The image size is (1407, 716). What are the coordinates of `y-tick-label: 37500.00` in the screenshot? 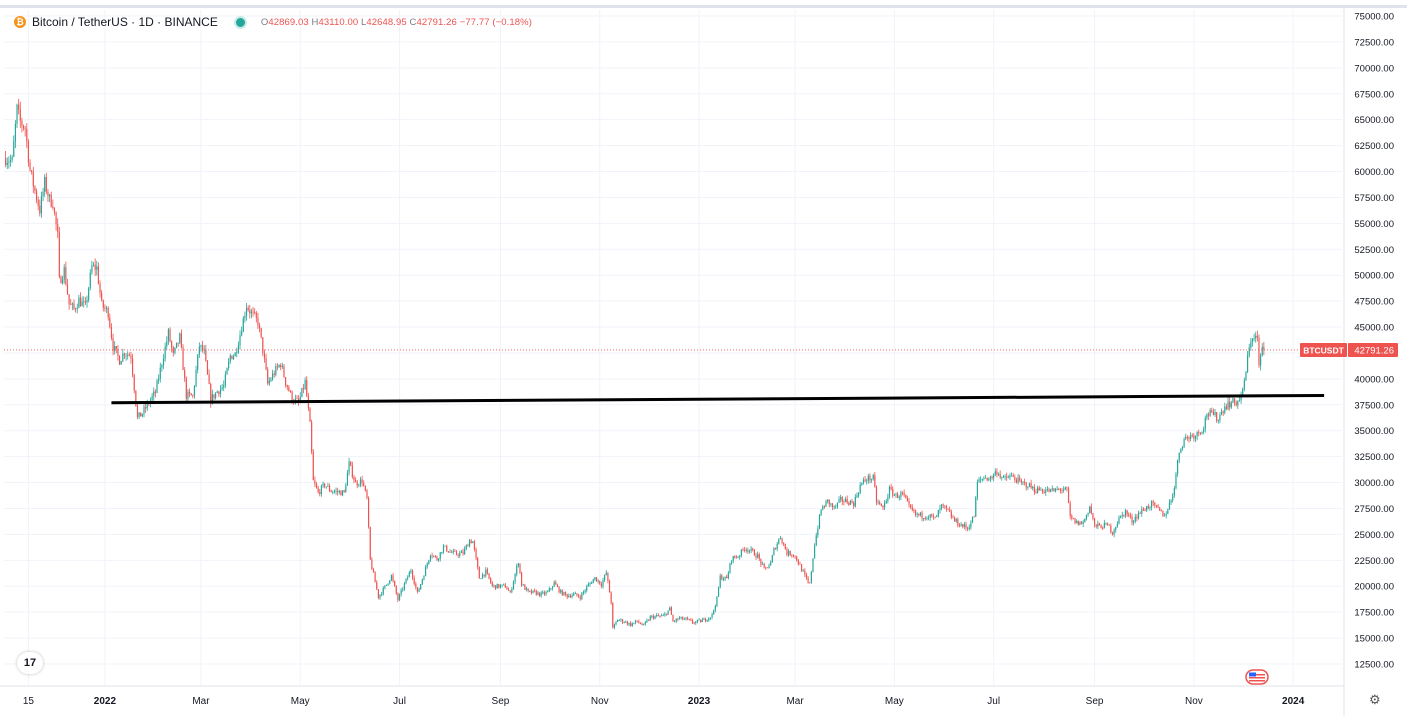 It's located at (1374, 405).